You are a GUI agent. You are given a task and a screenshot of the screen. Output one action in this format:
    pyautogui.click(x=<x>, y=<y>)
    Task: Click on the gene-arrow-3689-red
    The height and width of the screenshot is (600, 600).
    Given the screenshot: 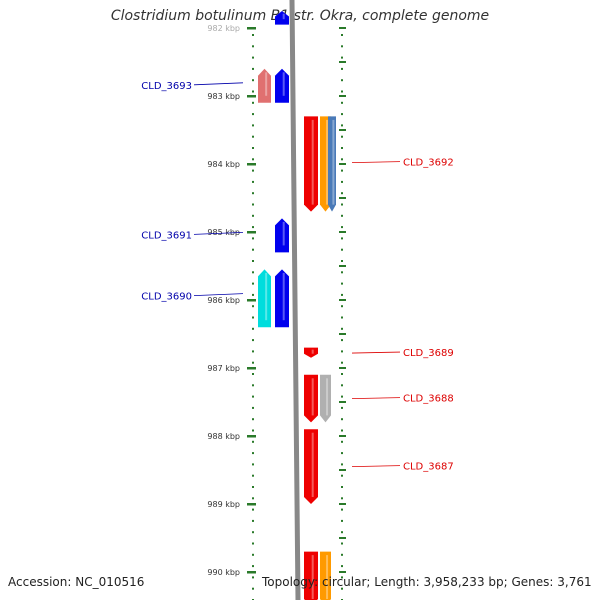 What is the action you would take?
    pyautogui.click(x=311, y=352)
    